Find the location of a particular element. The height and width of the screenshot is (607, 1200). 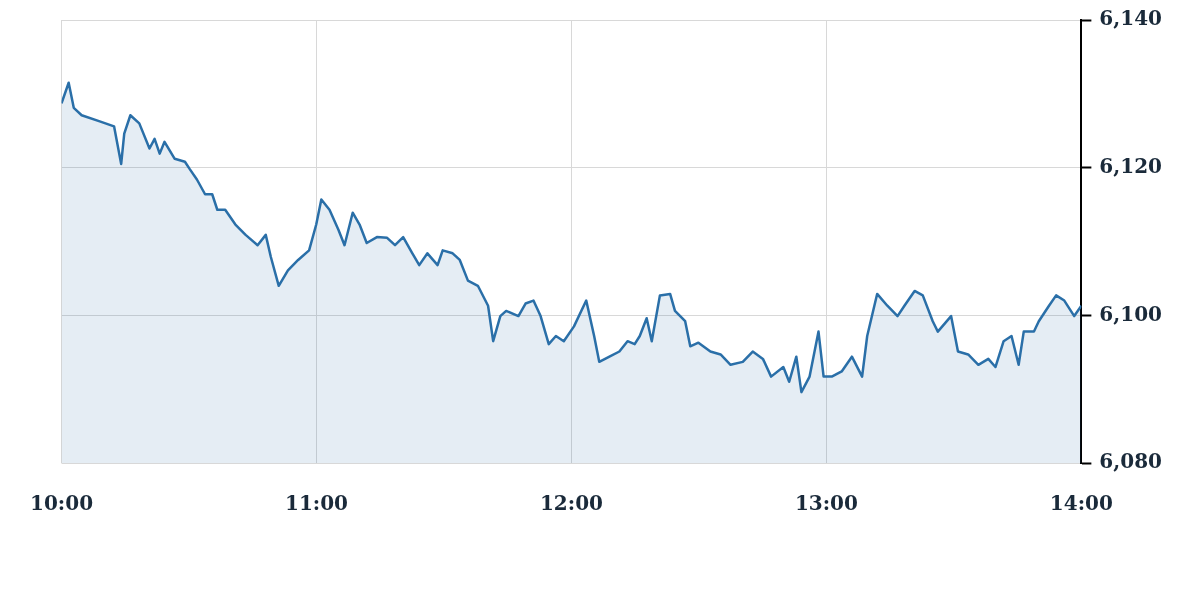

x-tick-label: 13:00 is located at coordinates (826, 503).